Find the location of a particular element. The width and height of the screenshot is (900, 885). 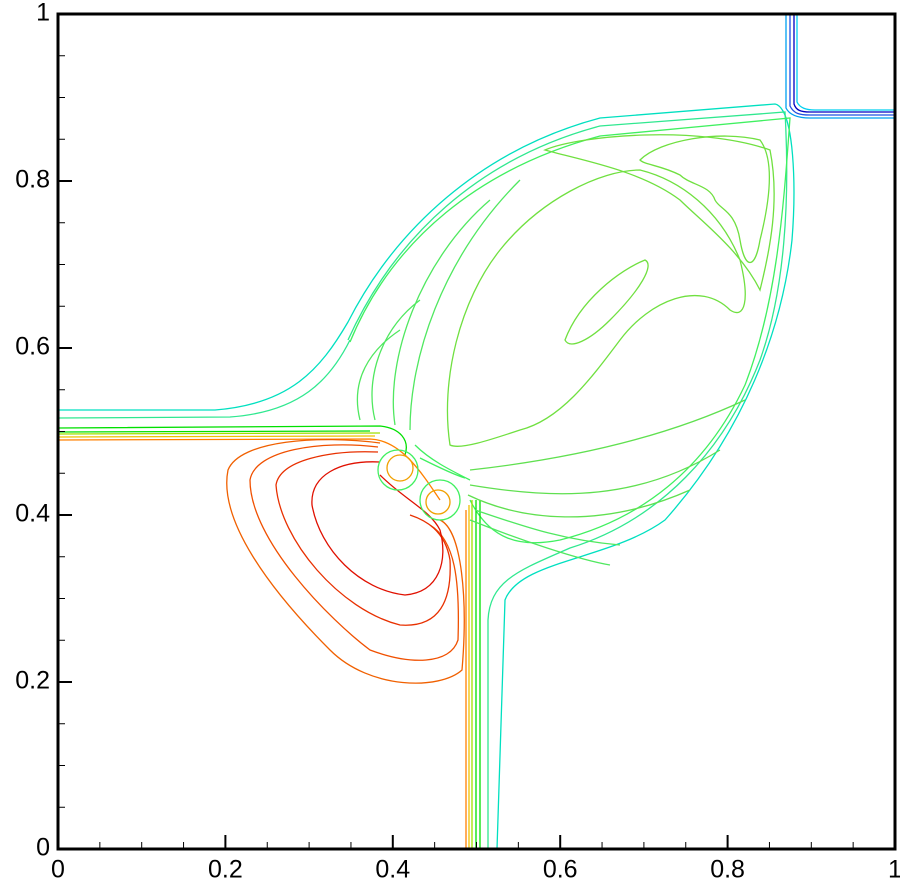

y-tick-label: 0.6 is located at coordinates (32, 347).